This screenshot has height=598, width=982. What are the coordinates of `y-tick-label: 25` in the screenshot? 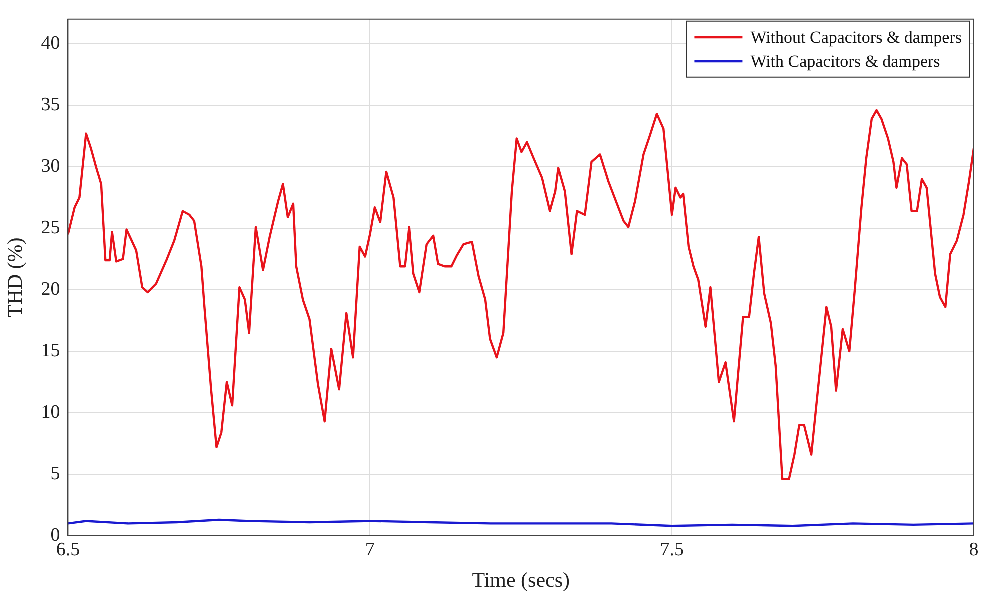 It's located at (50, 227).